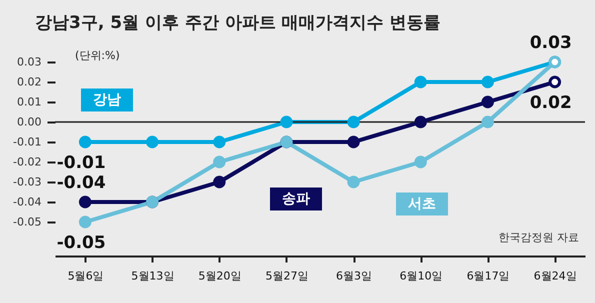  Describe the element at coordinates (27, 202) in the screenshot. I see `y-tick-label: -0.04` at that location.